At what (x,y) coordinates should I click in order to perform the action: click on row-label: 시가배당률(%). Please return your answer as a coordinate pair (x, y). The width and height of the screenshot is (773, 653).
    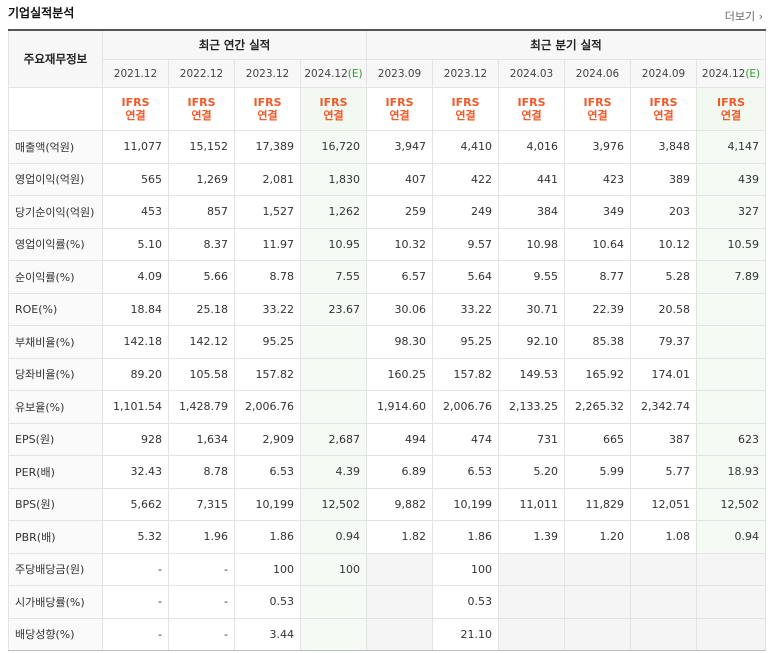
    Looking at the image, I should click on (55, 602).